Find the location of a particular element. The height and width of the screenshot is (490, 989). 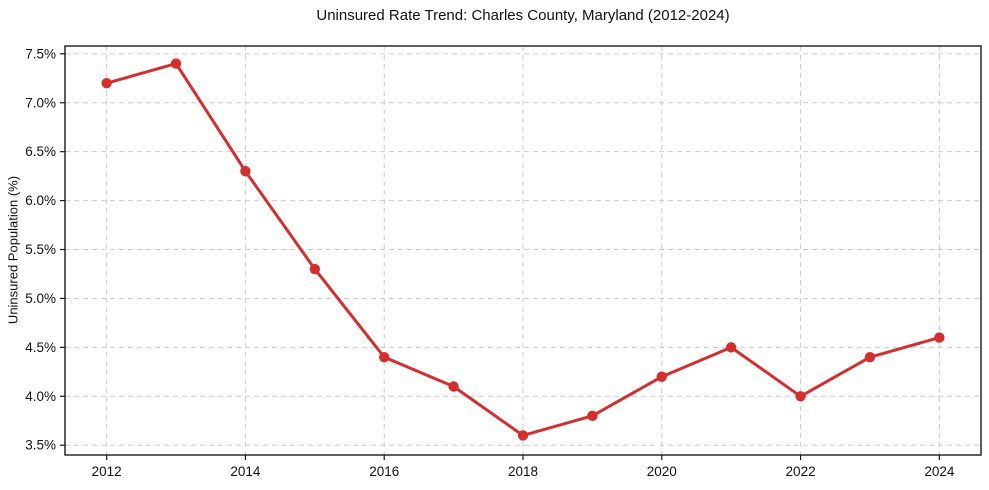

y-tick-label: 5.0% is located at coordinates (40, 298).